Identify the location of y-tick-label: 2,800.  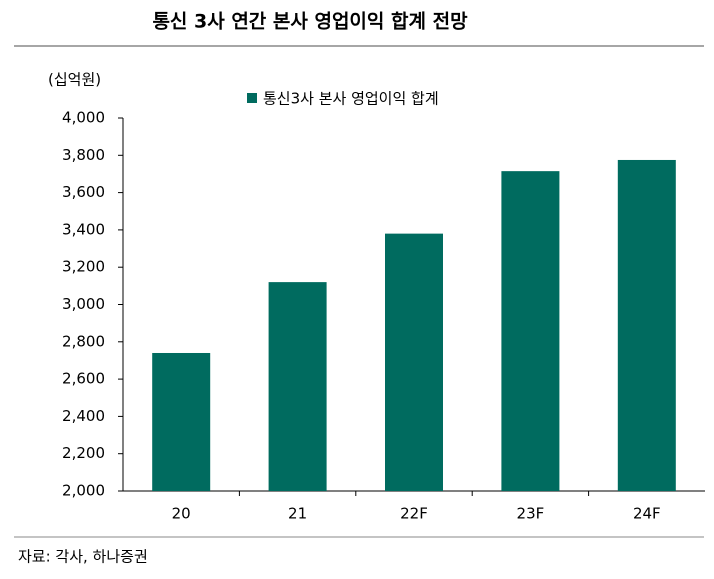
(83, 341).